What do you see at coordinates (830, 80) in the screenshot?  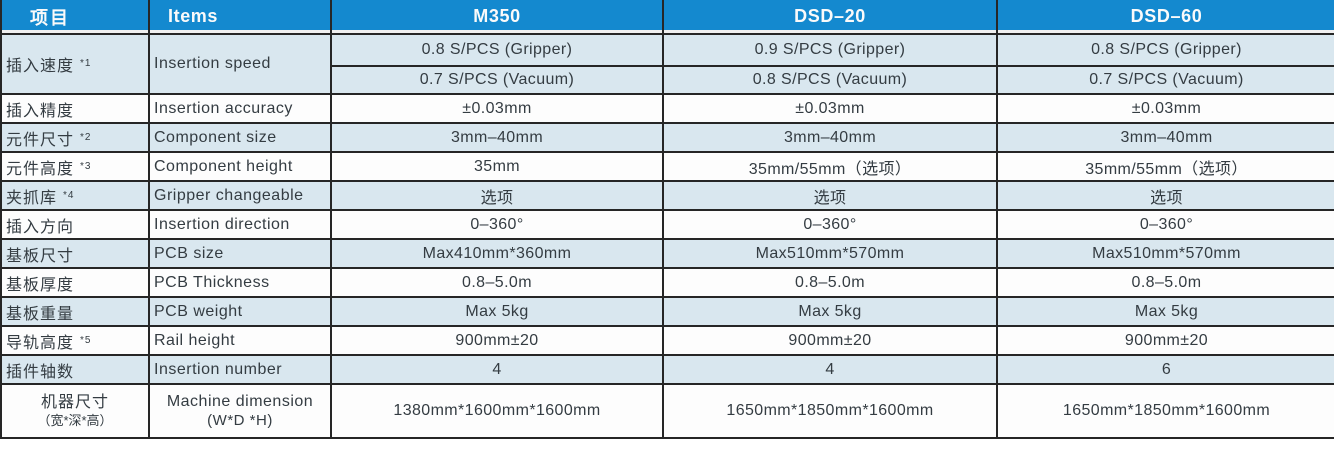 I see `spec-cell-dsd20-speed-vacuum: 0.8 S/PCS (Vacuum)` at bounding box center [830, 80].